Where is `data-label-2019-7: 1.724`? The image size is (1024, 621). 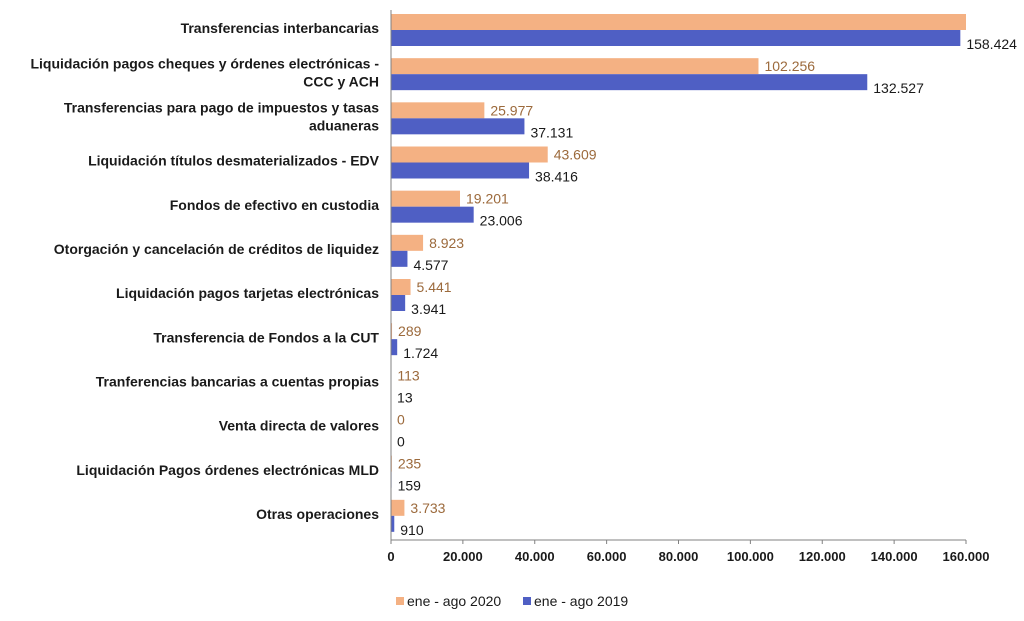
data-label-2019-7: 1.724 is located at coordinates (420, 353).